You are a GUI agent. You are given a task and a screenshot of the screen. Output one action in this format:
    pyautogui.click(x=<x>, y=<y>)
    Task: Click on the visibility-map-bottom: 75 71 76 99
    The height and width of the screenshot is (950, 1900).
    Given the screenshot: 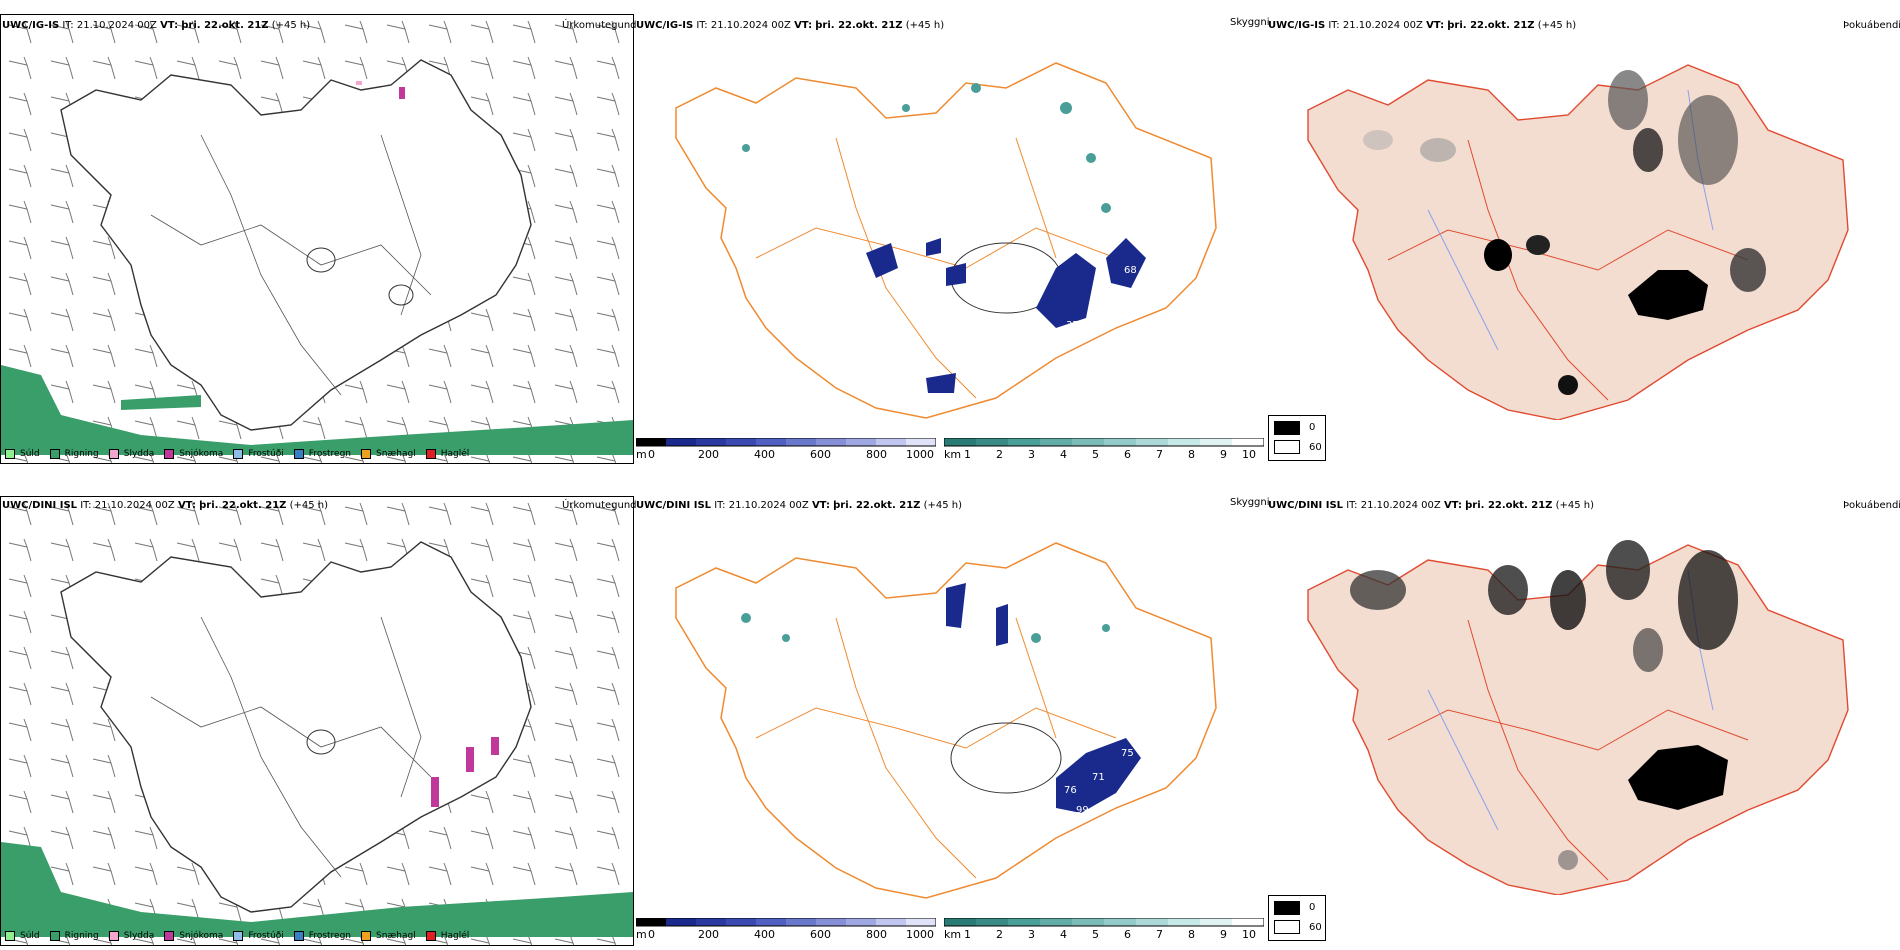 What is the action you would take?
    pyautogui.click(x=946, y=720)
    